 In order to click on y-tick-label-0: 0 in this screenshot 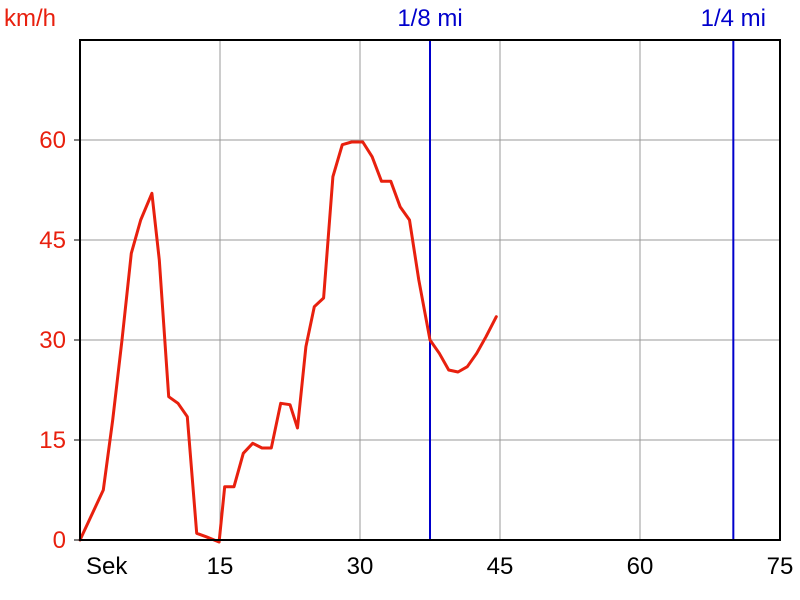, I will do `click(59, 540)`.